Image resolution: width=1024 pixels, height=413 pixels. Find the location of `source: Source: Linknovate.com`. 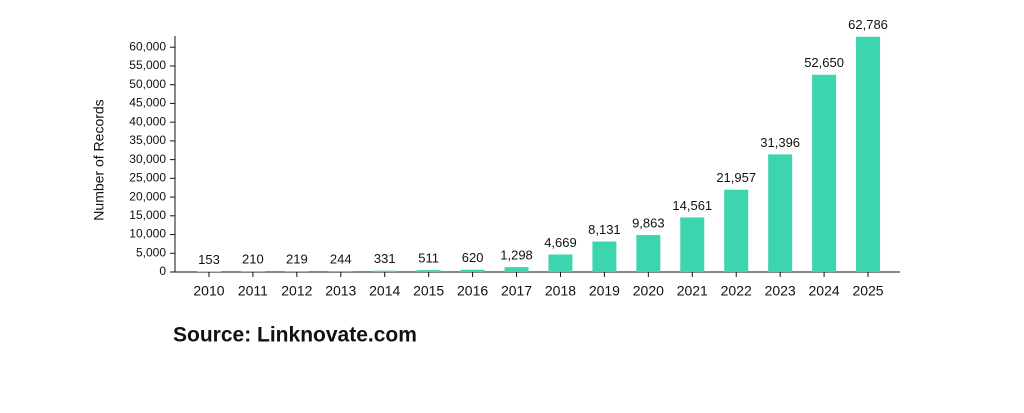

source: Source: Linknovate.com is located at coordinates (295, 335).